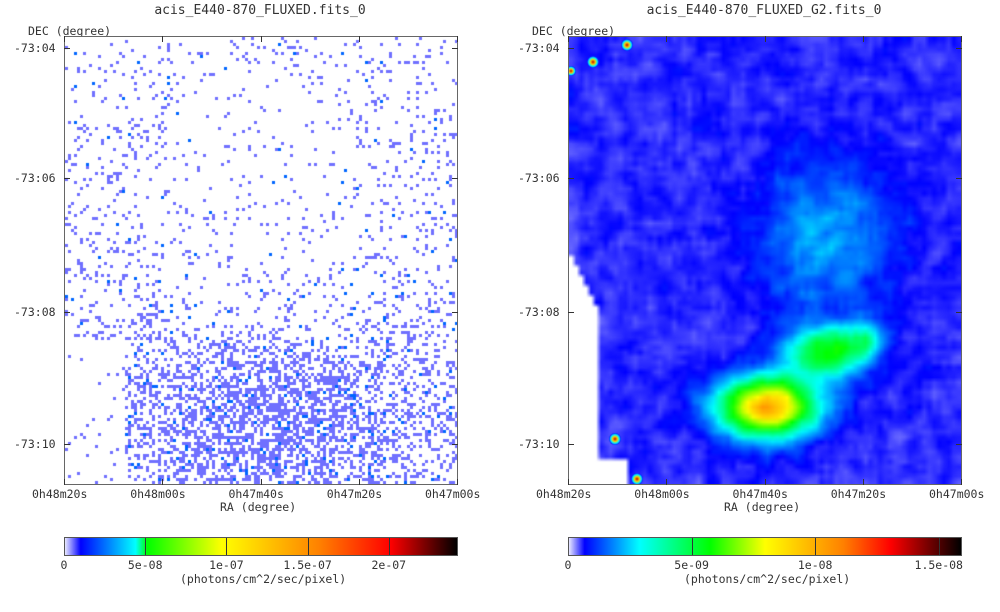 The height and width of the screenshot is (612, 1000). Describe the element at coordinates (691, 565) in the screenshot. I see `colorbar-tick-label: 5e-09` at that location.